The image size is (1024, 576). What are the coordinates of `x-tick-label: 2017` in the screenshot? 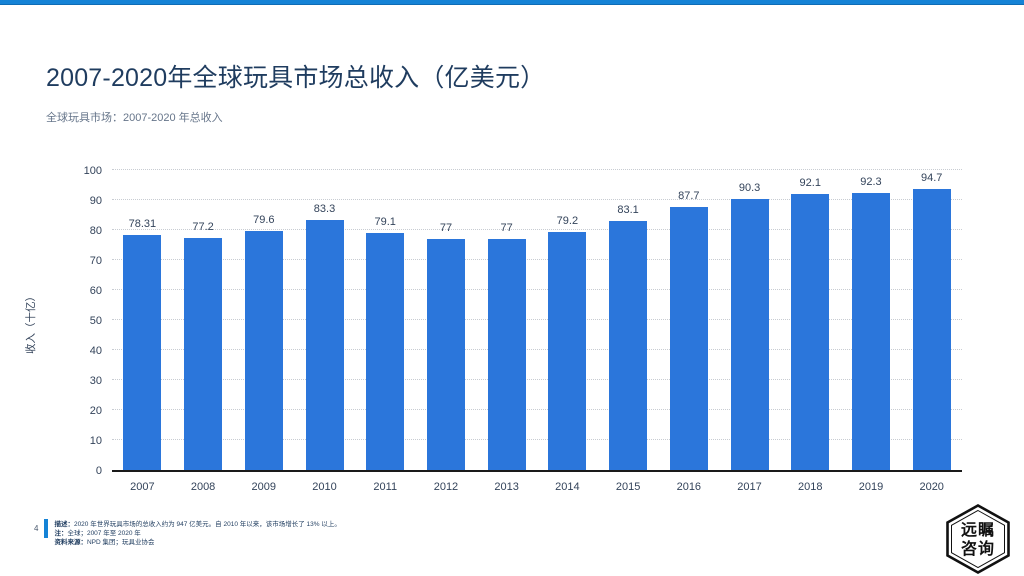 It's located at (749, 487).